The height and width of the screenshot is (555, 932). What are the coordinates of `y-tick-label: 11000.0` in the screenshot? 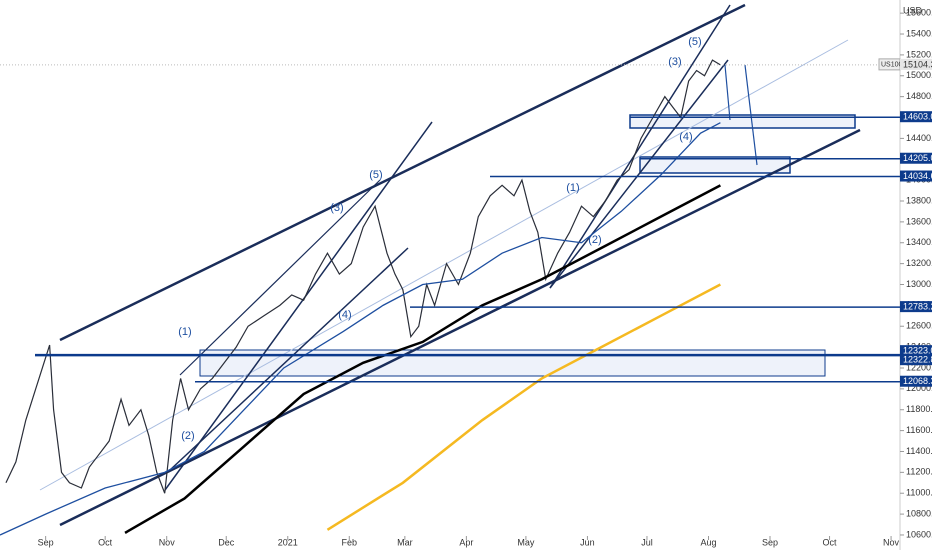 It's located at (919, 493).